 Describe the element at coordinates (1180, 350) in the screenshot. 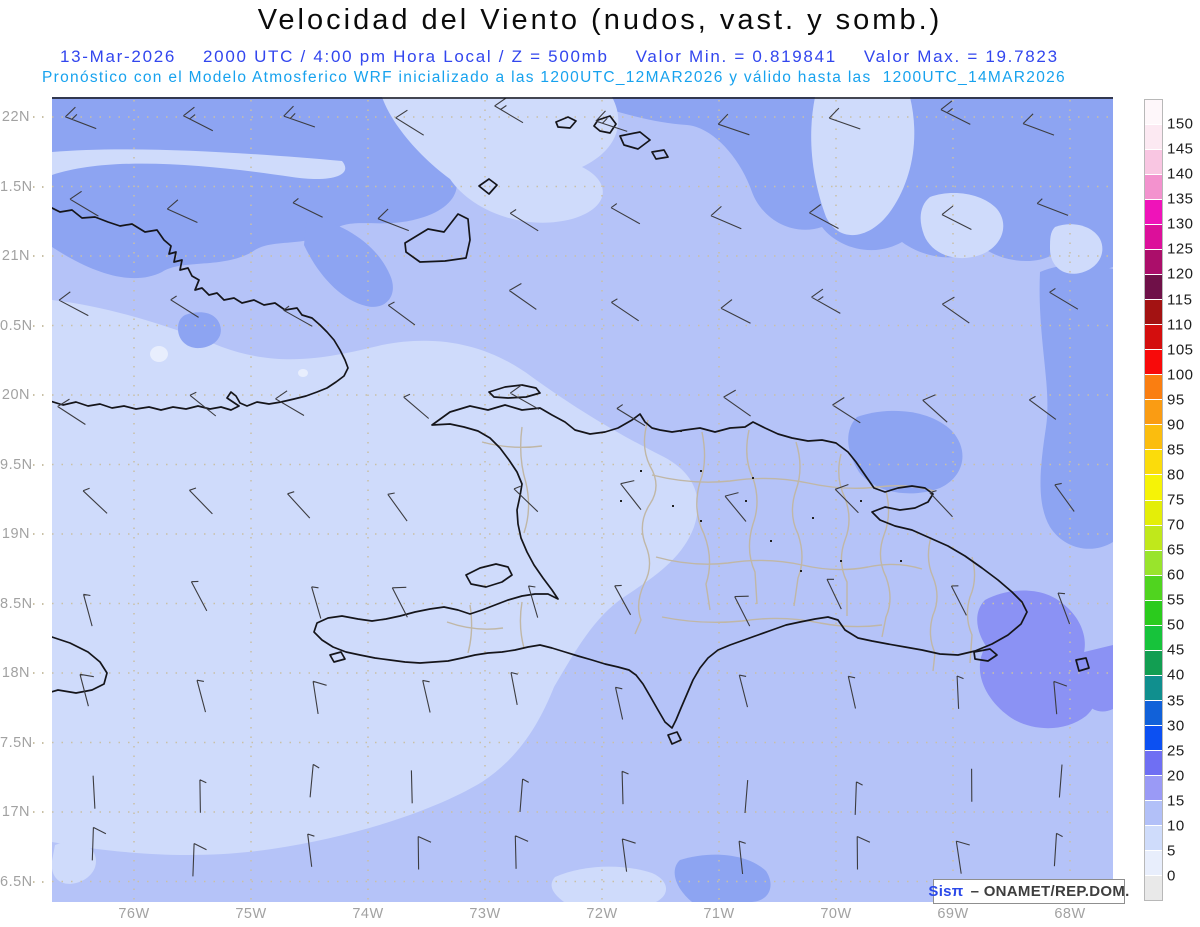

I see `colorbar-tick-label: 105` at that location.